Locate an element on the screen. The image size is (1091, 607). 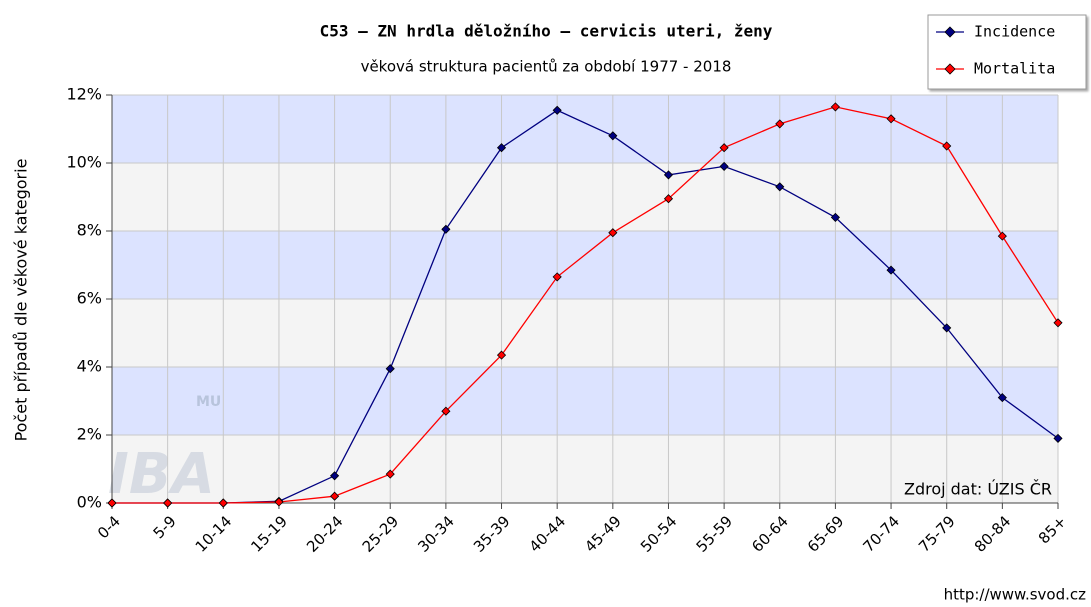
x-tick-label: 45-49 is located at coordinates (603, 534).